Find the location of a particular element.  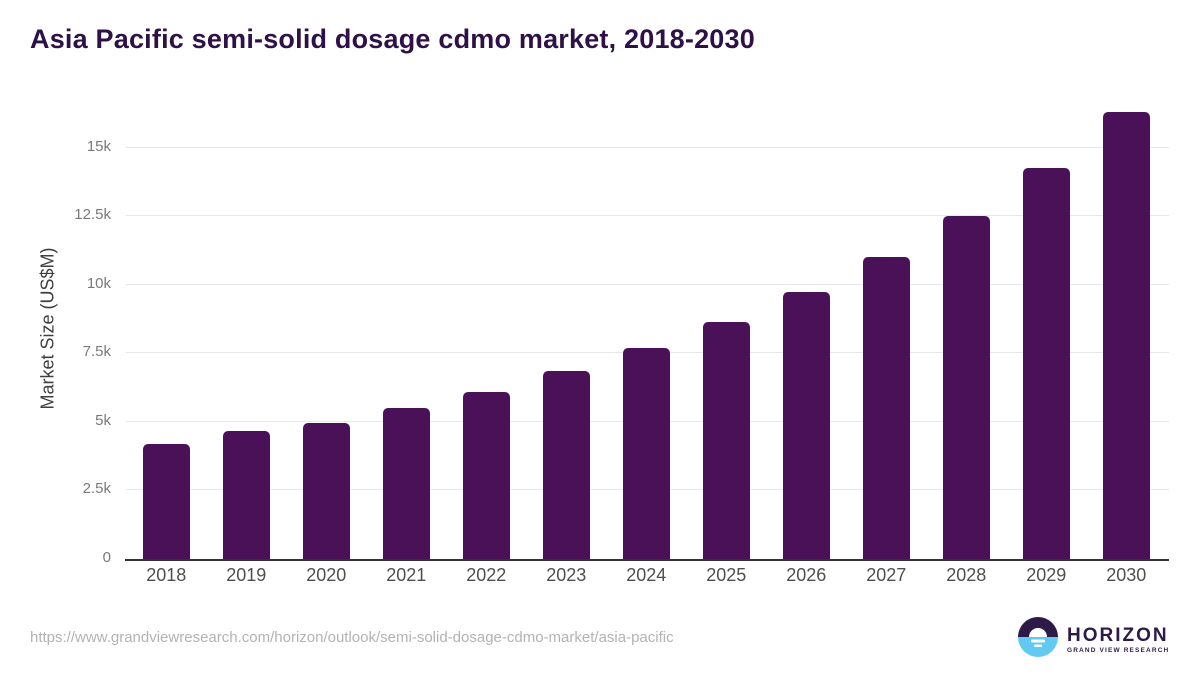

bar-2030 is located at coordinates (1126, 335).